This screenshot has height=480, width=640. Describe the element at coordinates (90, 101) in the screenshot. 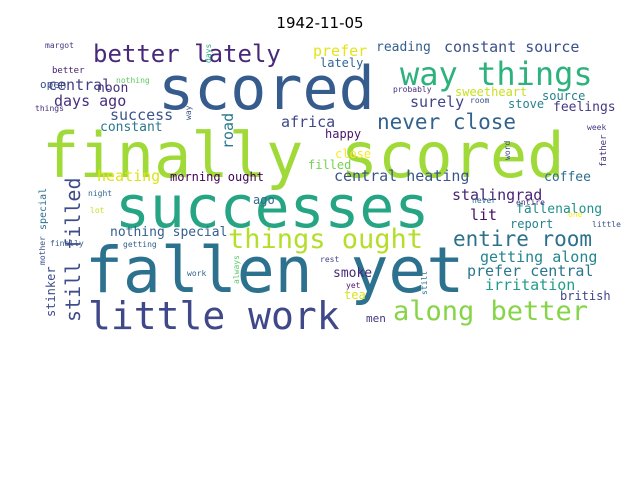

I see `cloud-word-days-ago: days ago` at that location.